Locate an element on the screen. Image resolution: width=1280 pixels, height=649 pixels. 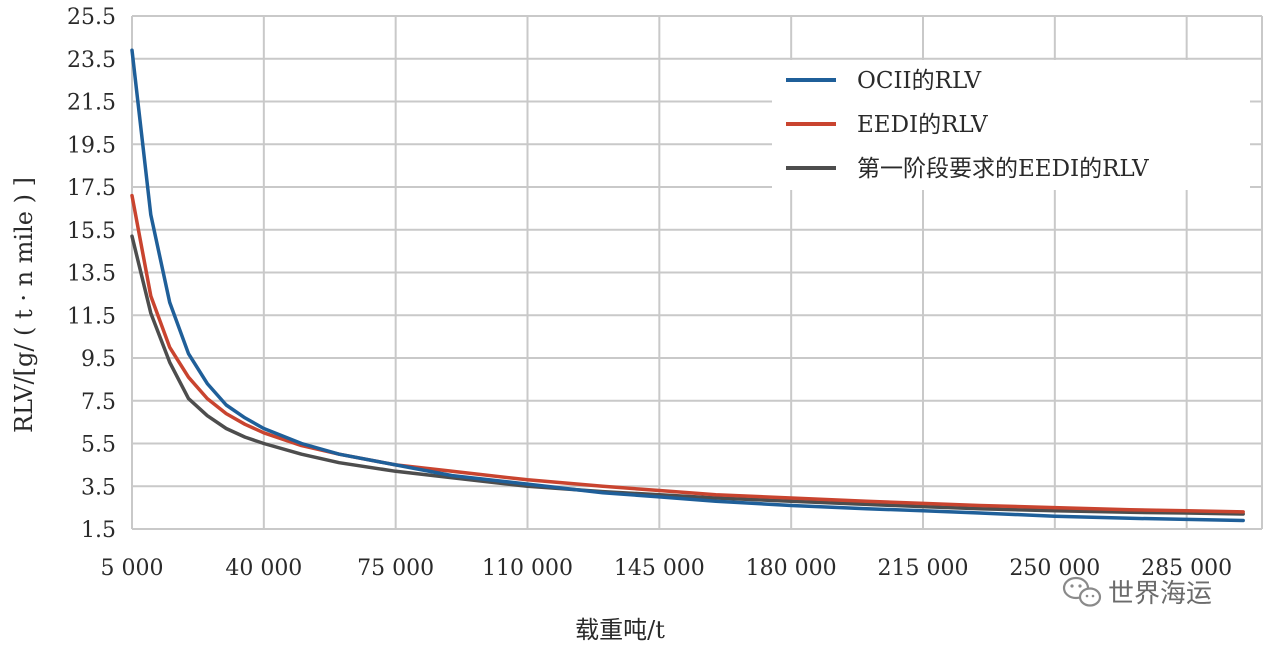
y-tick-label: 7.5 is located at coordinates (98, 402).